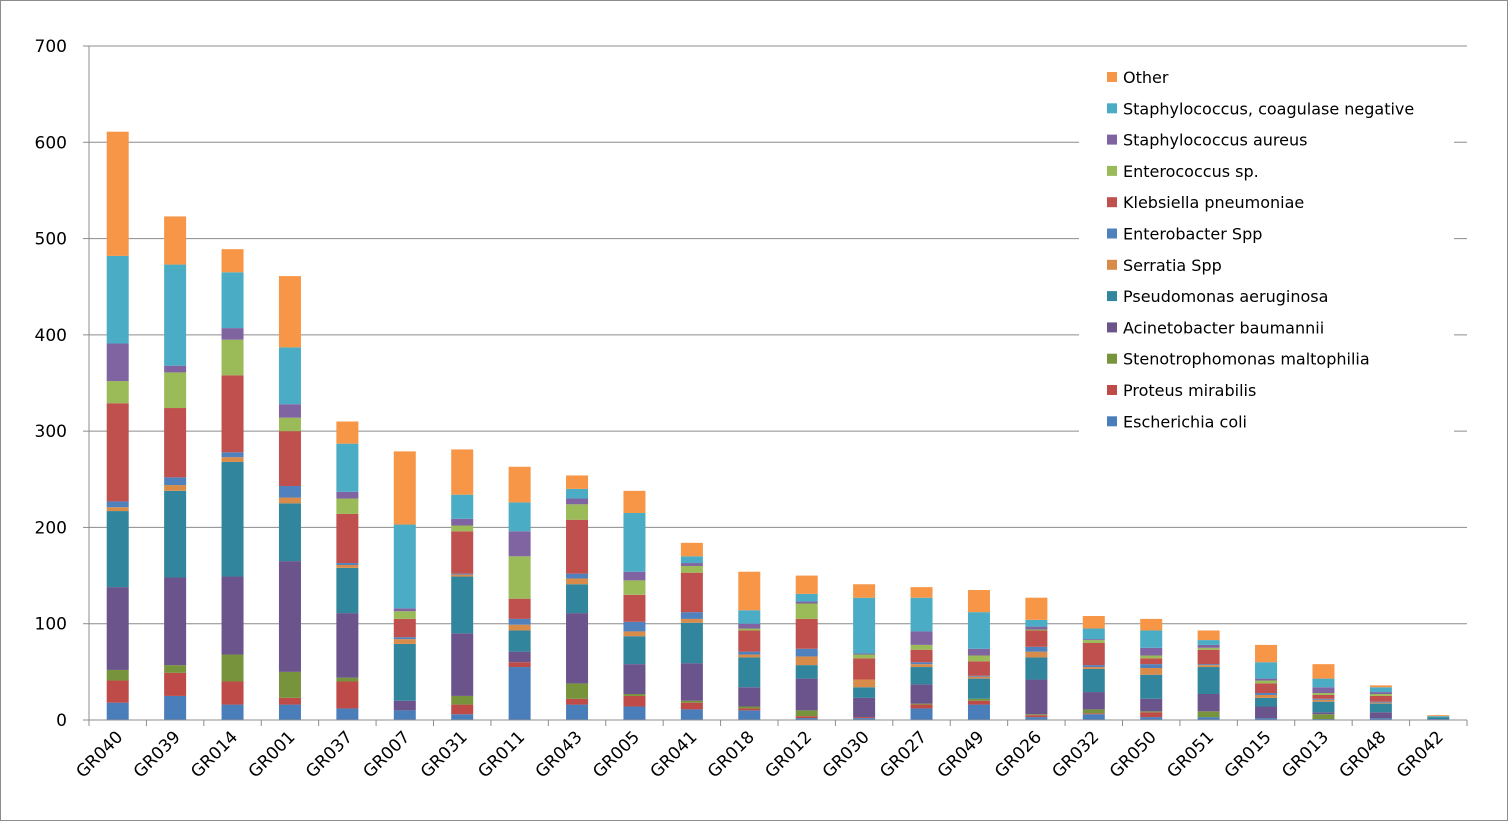 This screenshot has height=825, width=1508. What do you see at coordinates (616, 754) in the screenshot?
I see `x-tick-label: GR005` at bounding box center [616, 754].